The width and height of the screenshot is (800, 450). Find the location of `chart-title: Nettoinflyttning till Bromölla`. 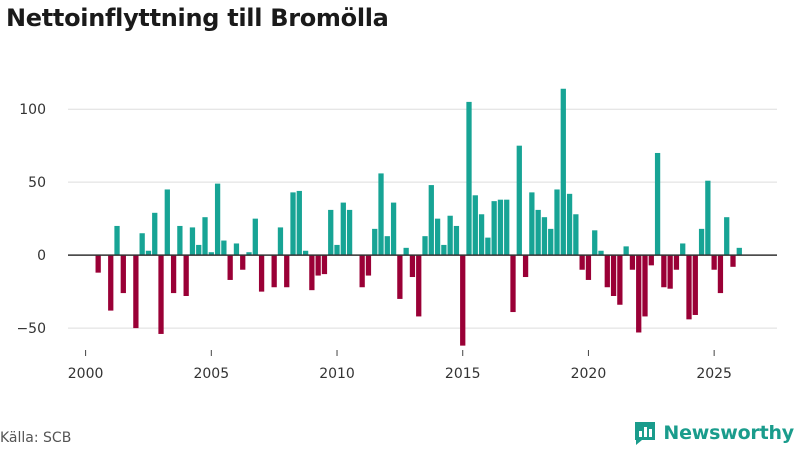

chart-title: Nettoinflyttning till Bromölla is located at coordinates (197, 18).